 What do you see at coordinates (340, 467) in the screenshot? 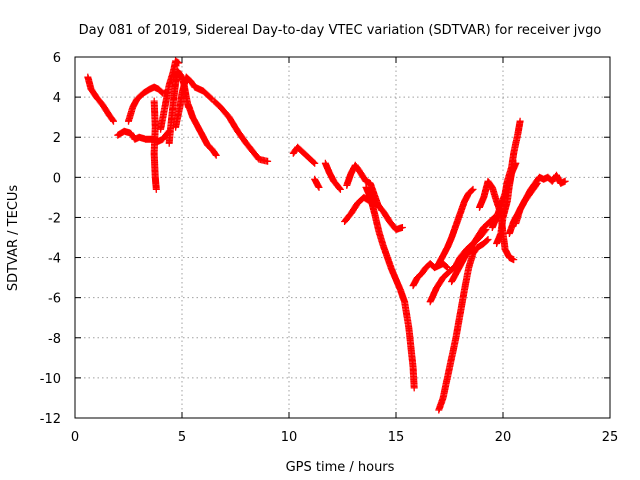
I see `x-axis-label: GPS time / hours` at bounding box center [340, 467].